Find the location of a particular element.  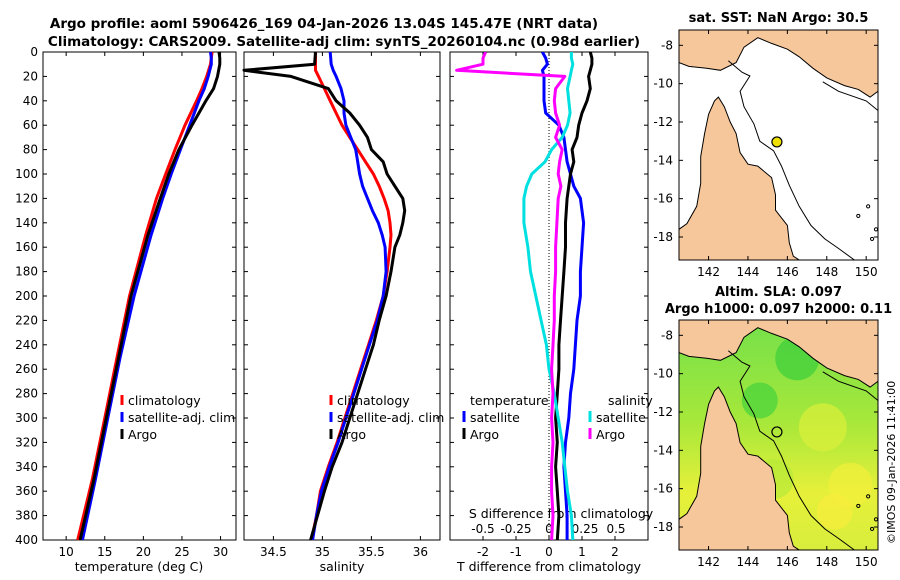

y-tick-label: 280 is located at coordinates (26, 394).